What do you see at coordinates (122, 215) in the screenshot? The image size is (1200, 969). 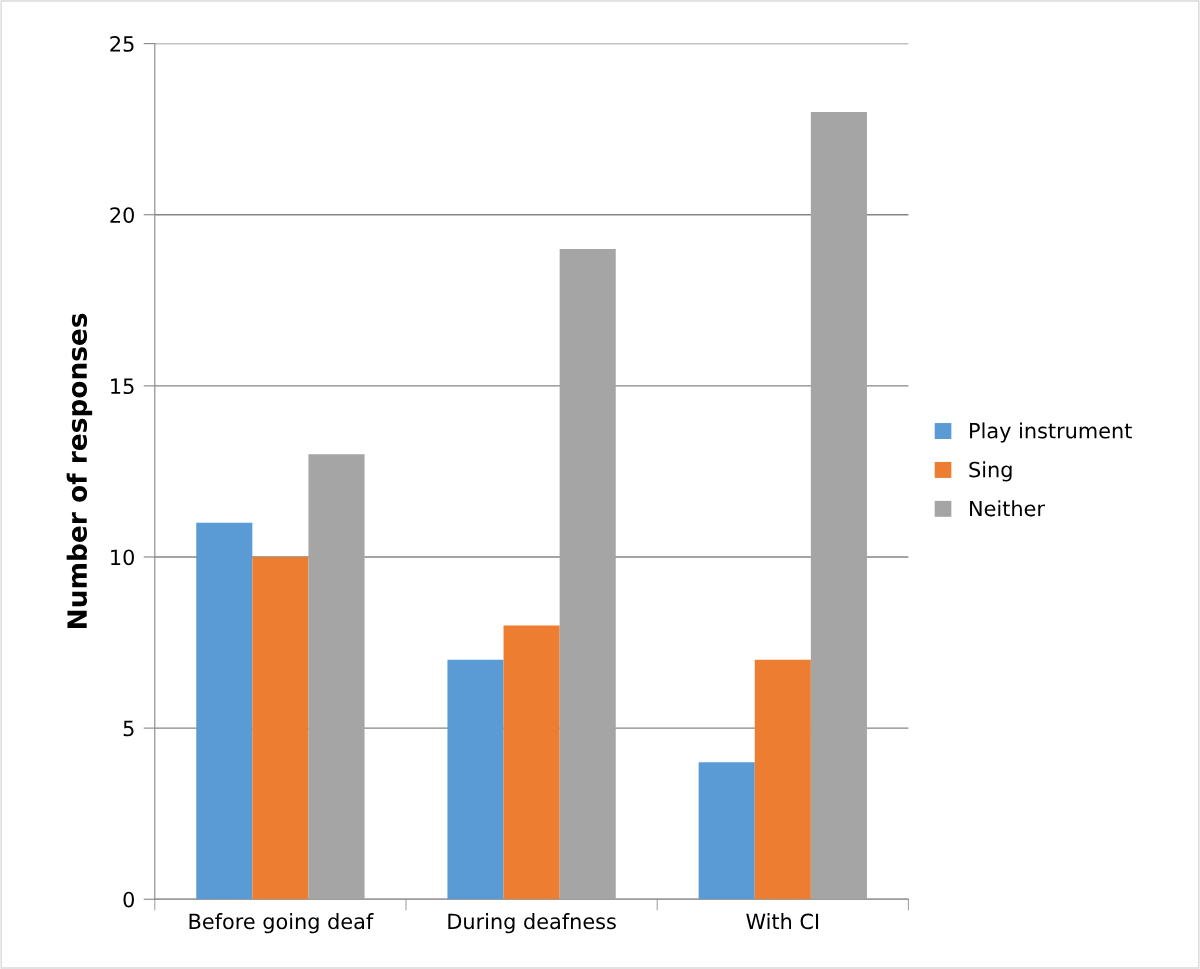 I see `y-tick-label: 20` at bounding box center [122, 215].